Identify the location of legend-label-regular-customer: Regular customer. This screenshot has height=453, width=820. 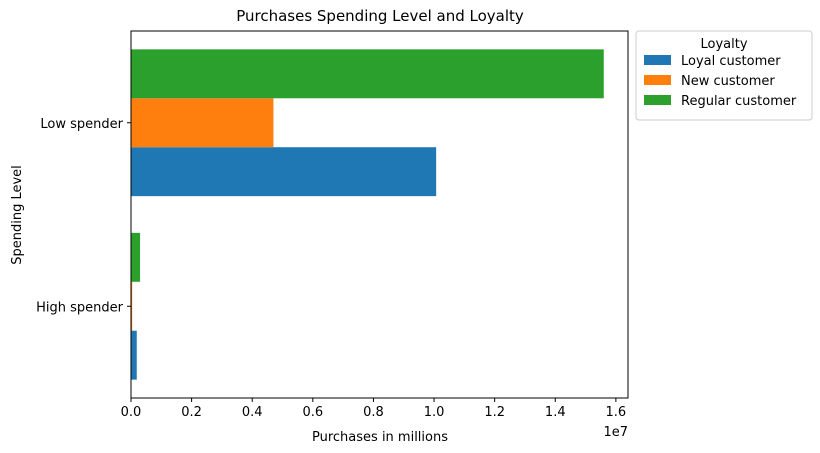
(739, 101).